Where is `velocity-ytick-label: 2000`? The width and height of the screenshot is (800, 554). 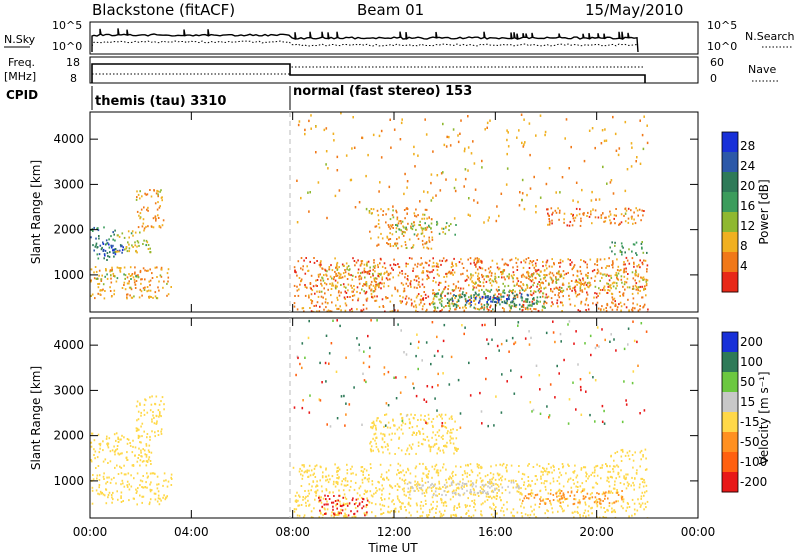
velocity-ytick-label: 2000 is located at coordinates (68, 436).